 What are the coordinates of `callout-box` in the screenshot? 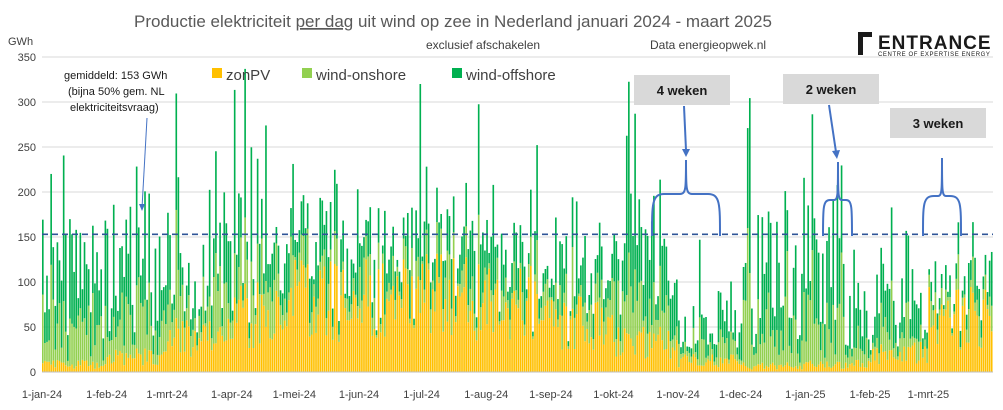 It's located at (938, 123).